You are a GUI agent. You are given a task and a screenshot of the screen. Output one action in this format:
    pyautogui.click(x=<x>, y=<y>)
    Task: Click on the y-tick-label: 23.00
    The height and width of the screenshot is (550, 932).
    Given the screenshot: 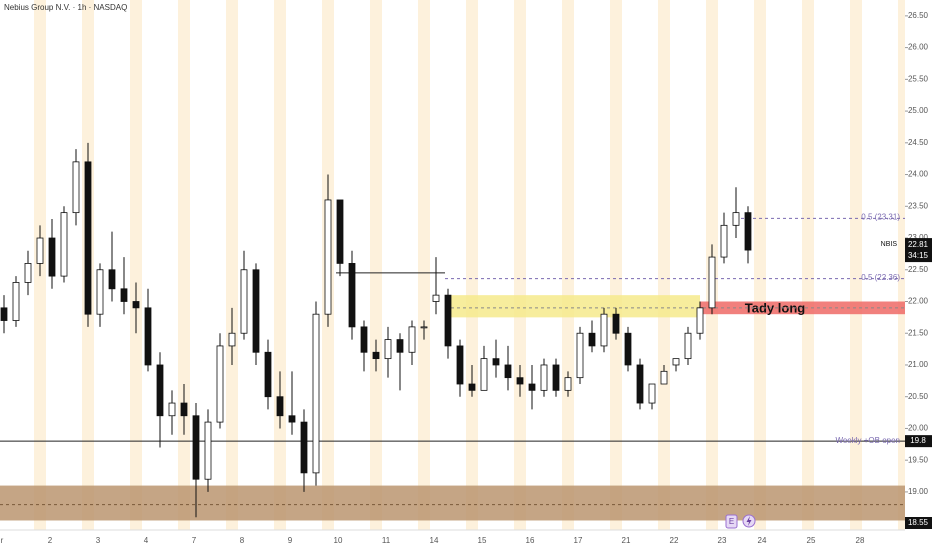 What is the action you would take?
    pyautogui.click(x=918, y=237)
    